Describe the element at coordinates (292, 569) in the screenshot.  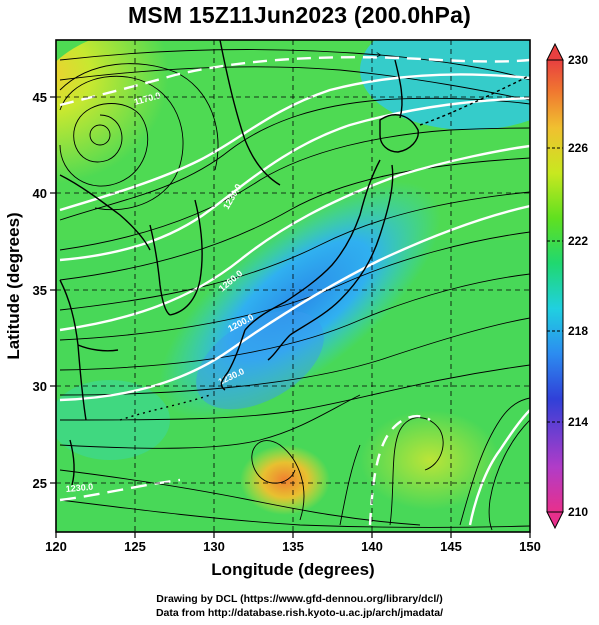
I see `x-axis-label: Longitude (degrees)` at that location.